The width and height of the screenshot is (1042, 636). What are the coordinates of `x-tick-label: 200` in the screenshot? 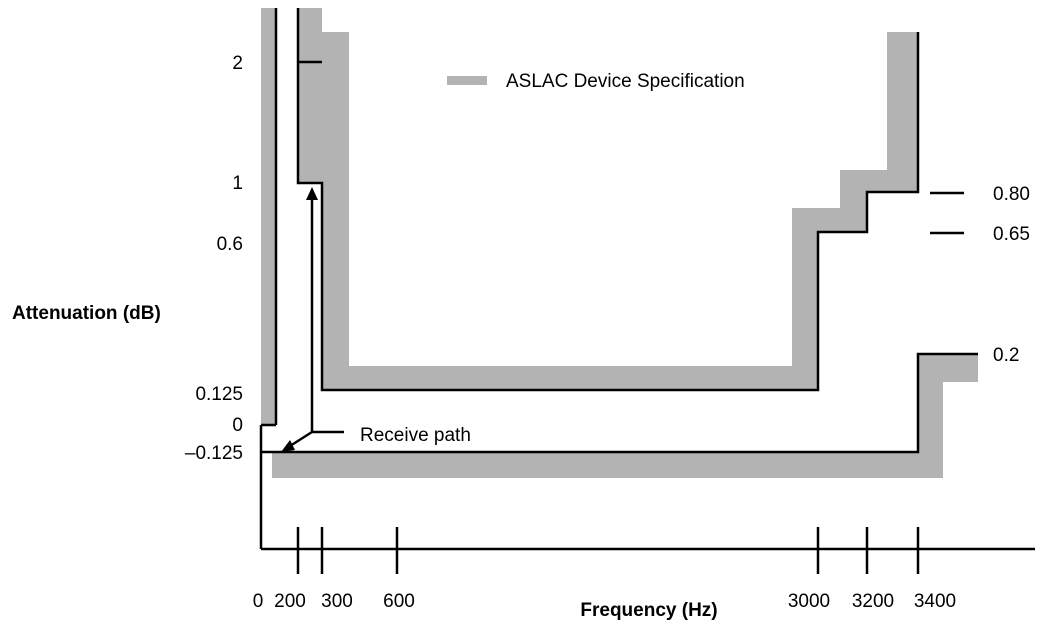 It's located at (290, 601).